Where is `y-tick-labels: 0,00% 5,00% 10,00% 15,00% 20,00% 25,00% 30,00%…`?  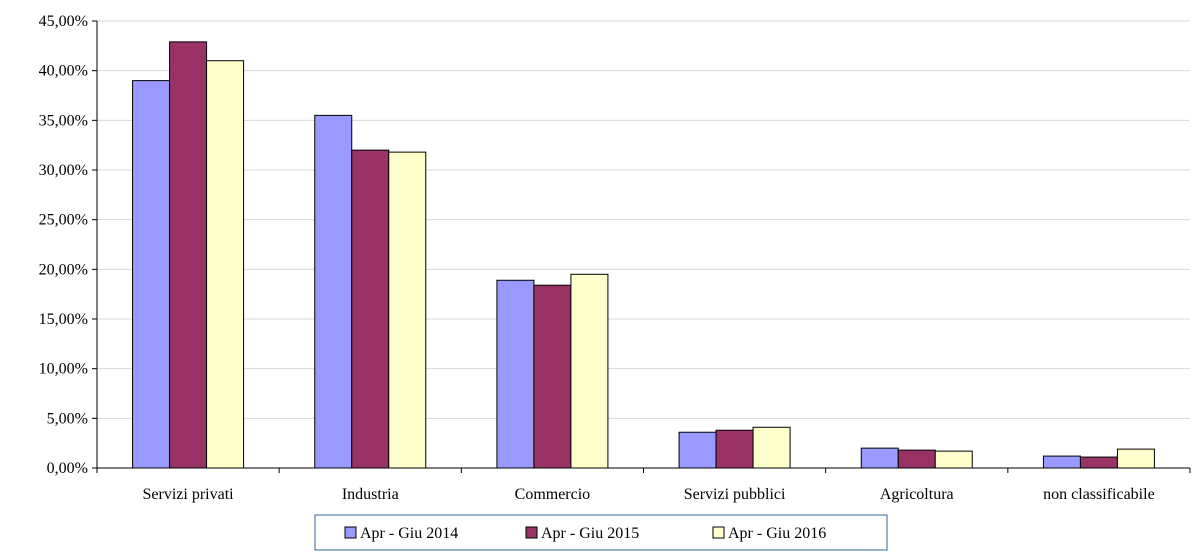
y-tick-labels: 0,00% 5,00% 10,00% 15,00% 20,00% 25,00% 30,00%… is located at coordinates (63, 245).